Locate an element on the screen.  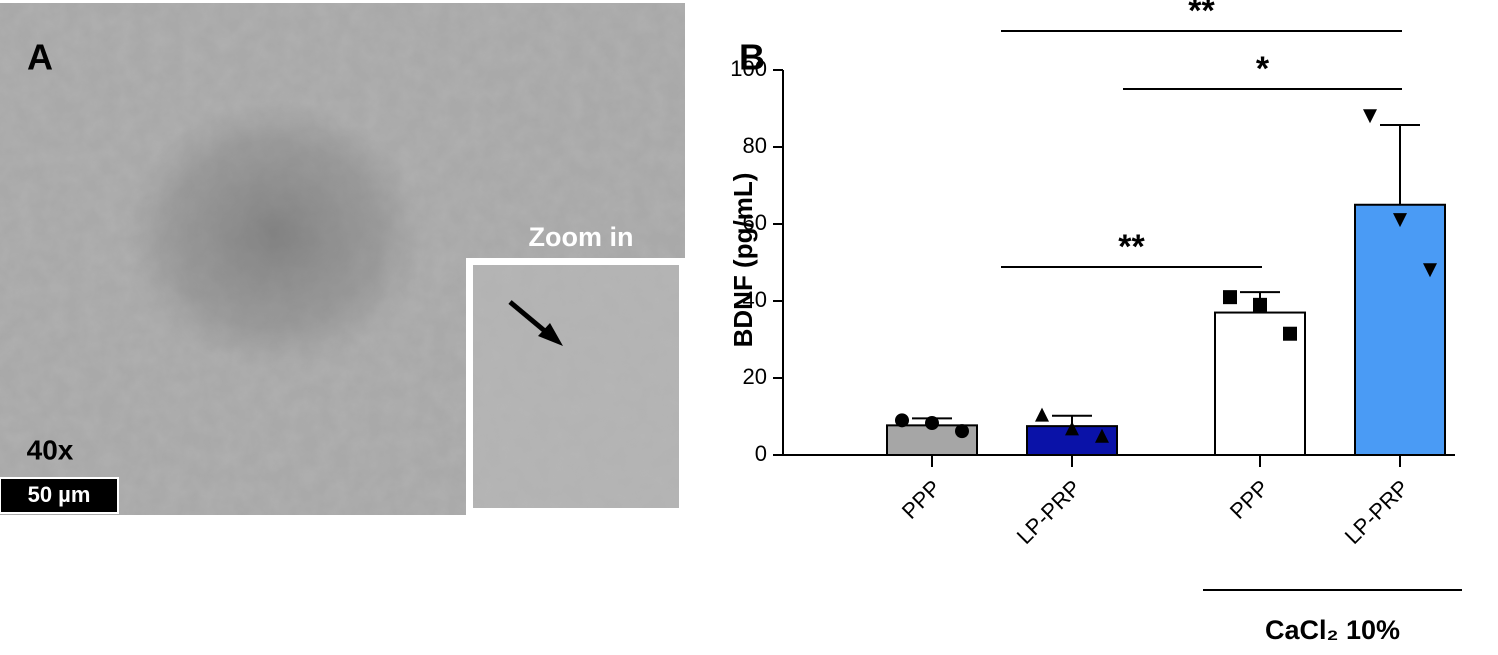
y-tick-label: 80 is located at coordinates (755, 145).